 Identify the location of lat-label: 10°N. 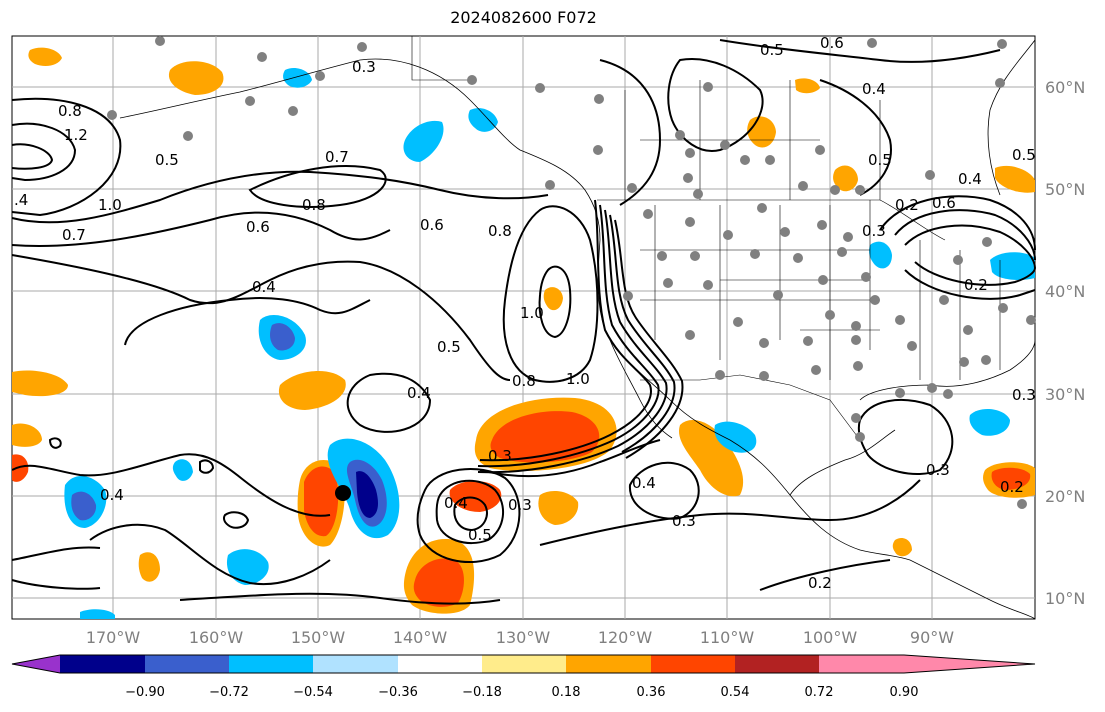
(1065, 598).